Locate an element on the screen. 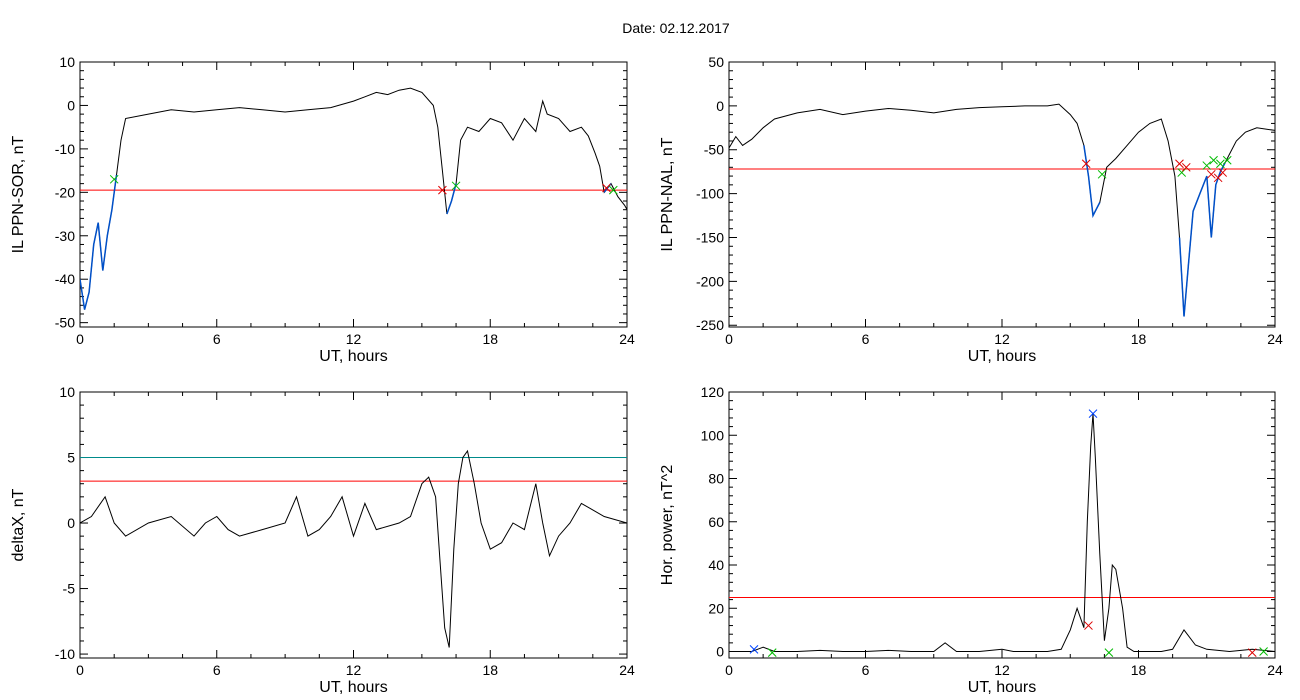  y-tick-label: 50 is located at coordinates (716, 62).